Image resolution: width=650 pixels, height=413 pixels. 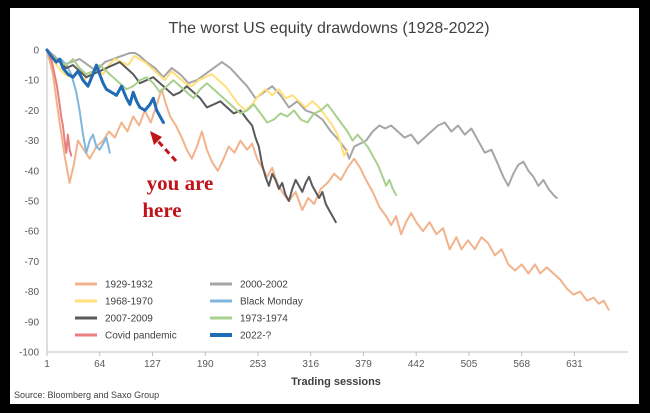 I want to click on y-tick-label: -10, so click(x=32, y=81).